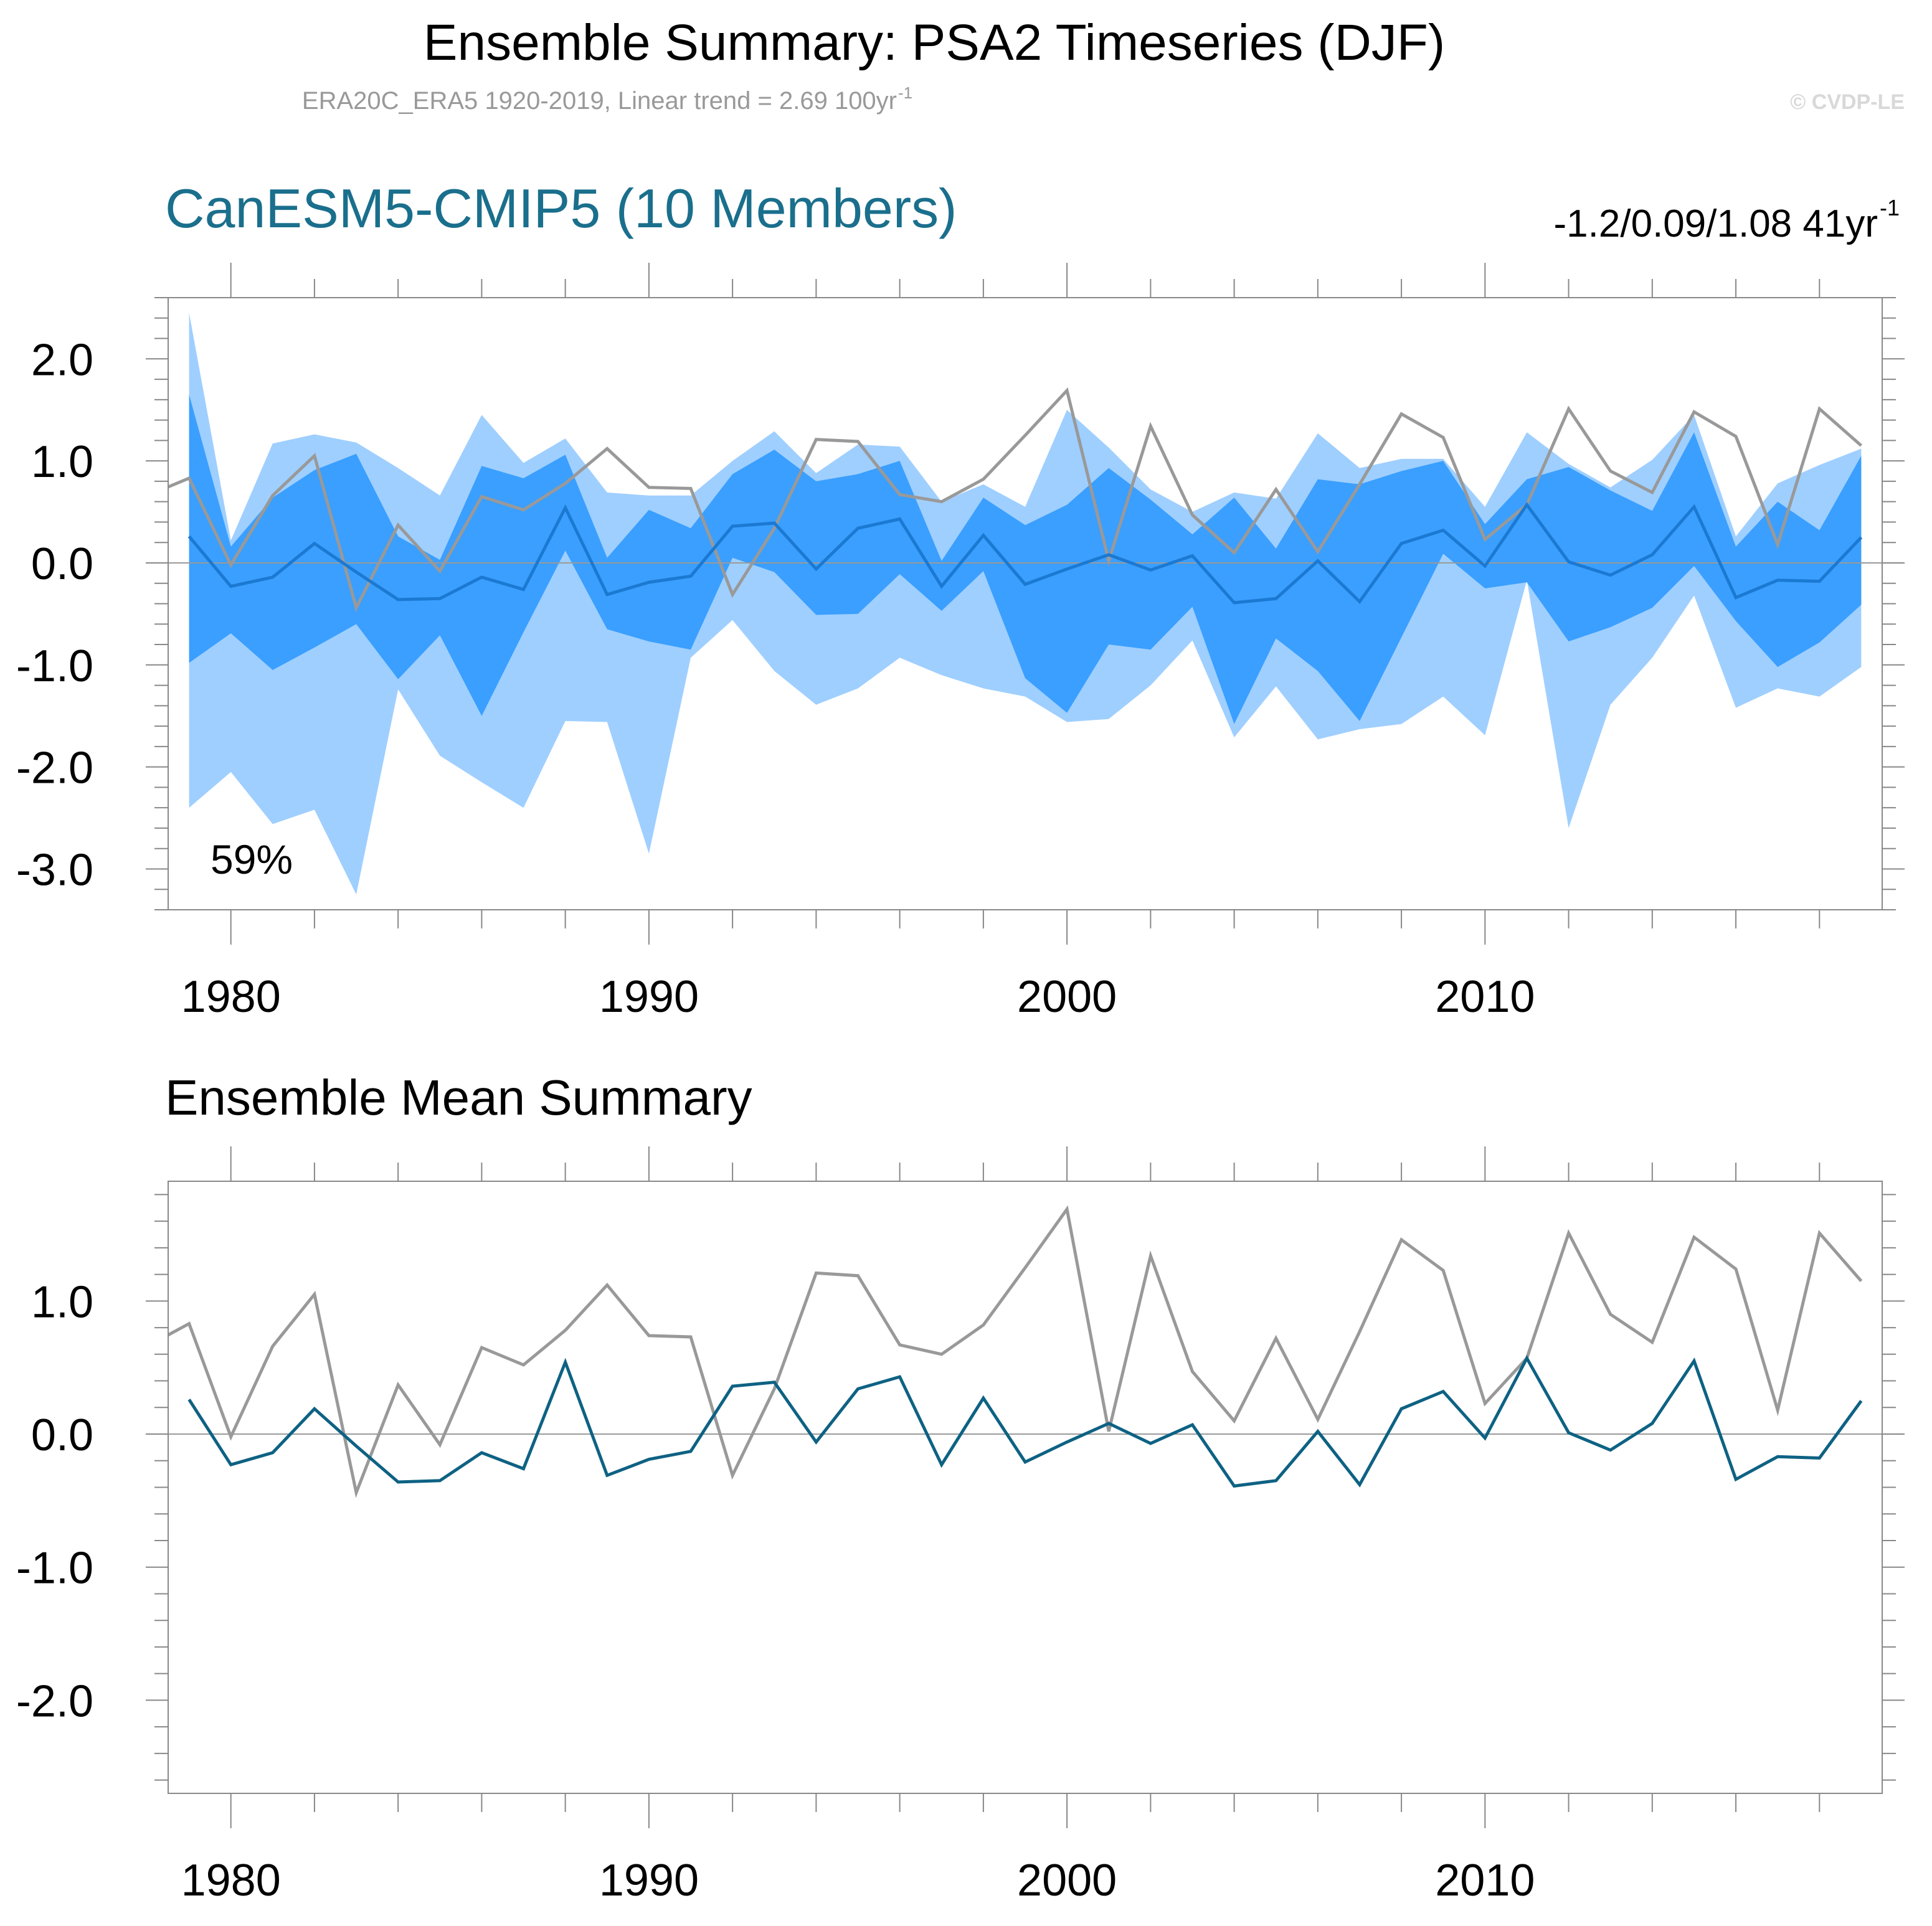 This screenshot has width=1932, height=1926. I want to click on y-tick-label: 2.0, so click(62, 360).